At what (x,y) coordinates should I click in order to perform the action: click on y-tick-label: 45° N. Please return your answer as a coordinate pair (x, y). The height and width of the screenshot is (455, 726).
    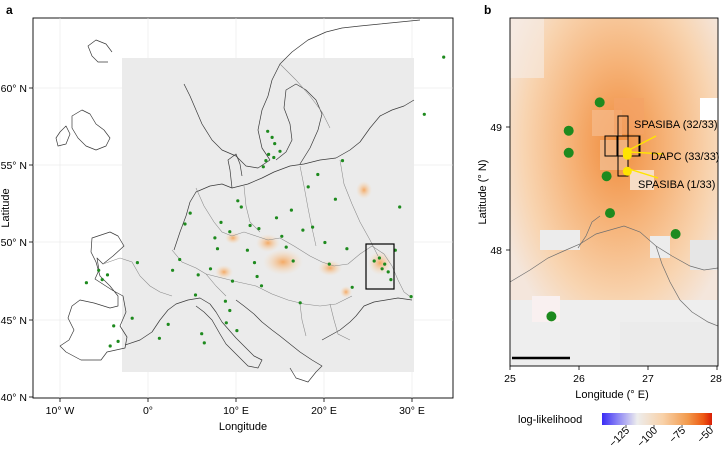
    Looking at the image, I should click on (14, 321).